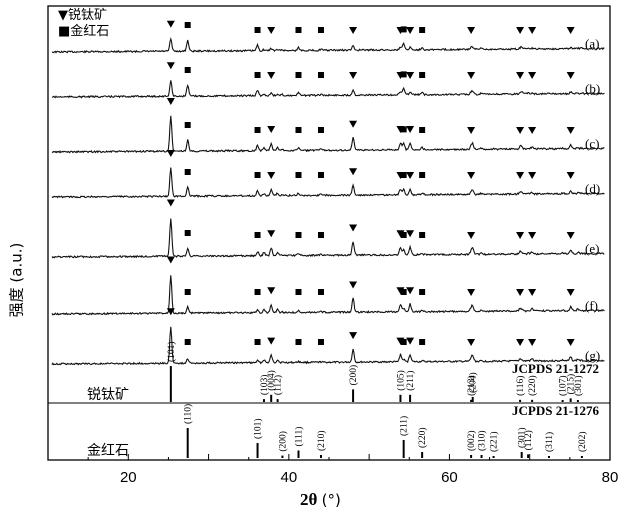  What do you see at coordinates (298, 437) in the screenshot?
I see `rutile-hkl-label: (111)` at bounding box center [298, 437].